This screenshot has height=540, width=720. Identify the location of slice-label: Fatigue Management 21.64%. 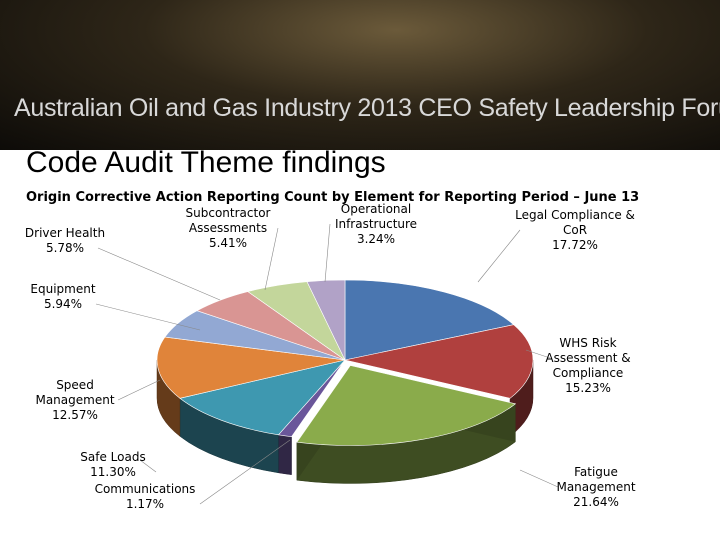
(596, 487).